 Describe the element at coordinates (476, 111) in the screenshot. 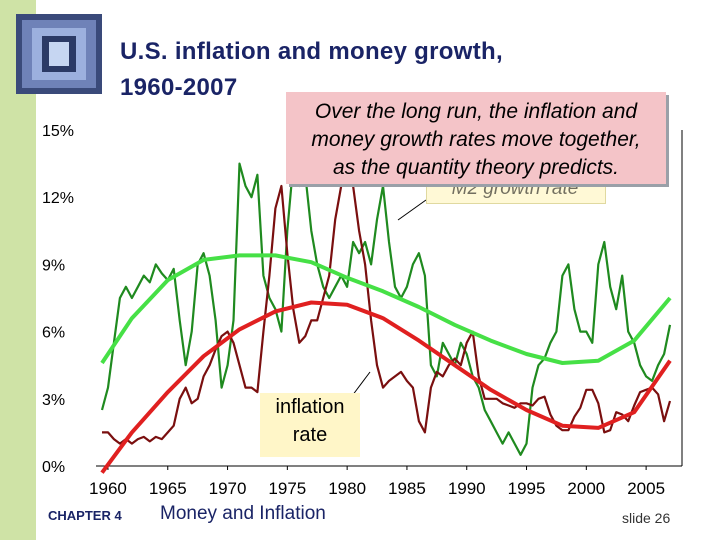

I see `callout-line-1: Over the long run, the inflation and` at that location.